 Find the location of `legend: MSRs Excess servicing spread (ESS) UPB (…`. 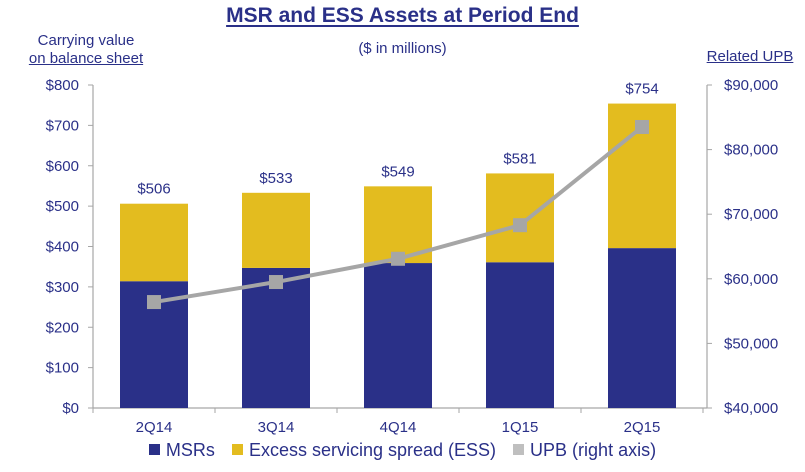

legend: MSRs Excess servicing spread (ESS) UPB (… is located at coordinates (402, 450).